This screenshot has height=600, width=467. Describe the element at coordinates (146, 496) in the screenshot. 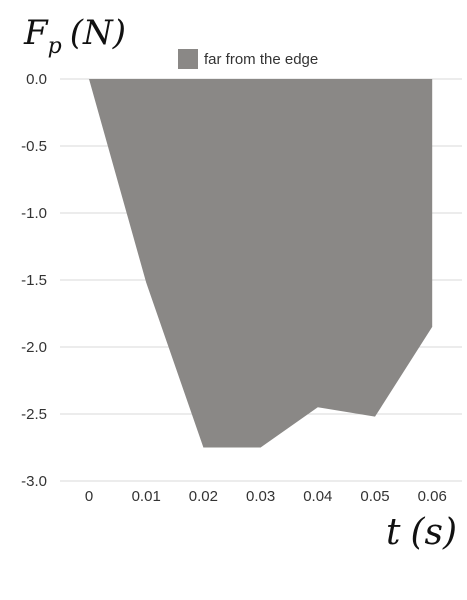

I see `x-tick-label-1: 0.01` at that location.